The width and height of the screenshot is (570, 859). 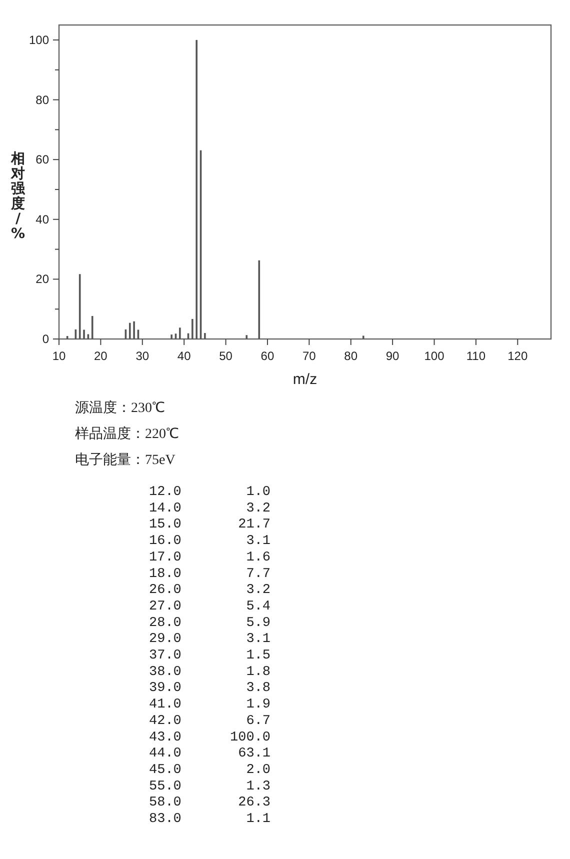 I want to click on text: 42.0 6.7, so click(x=210, y=721).